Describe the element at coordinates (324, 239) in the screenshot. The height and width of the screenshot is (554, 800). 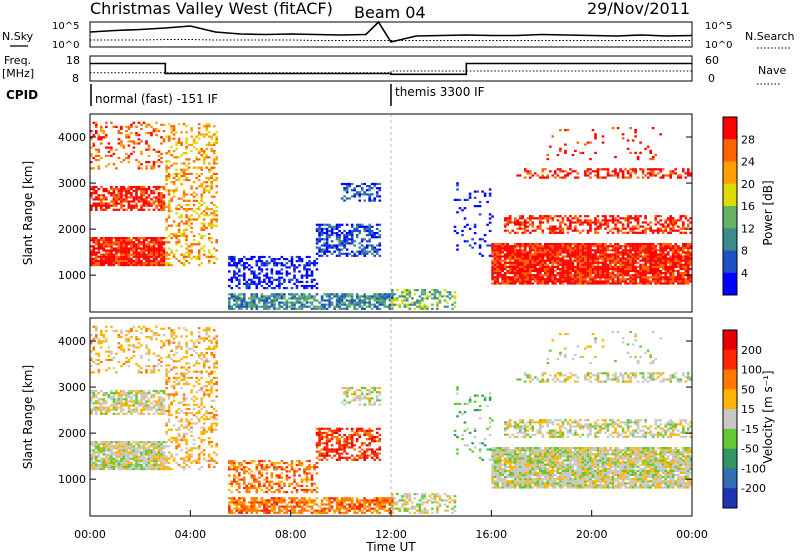
I see `power-cell-1950` at that location.